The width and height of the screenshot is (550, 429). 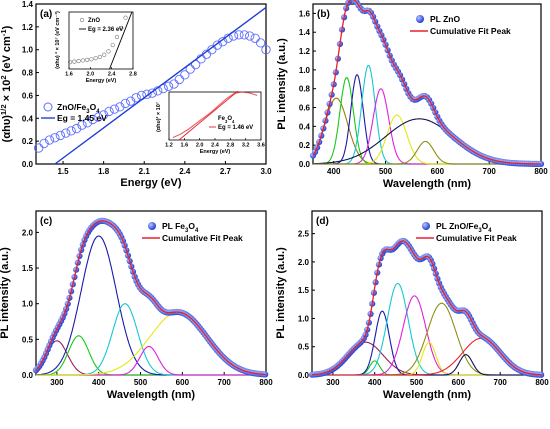 What do you see at coordinates (457, 226) in the screenshot?
I see `d-legend-text-data-part: PL ZnO/Fe` at bounding box center [457, 226].